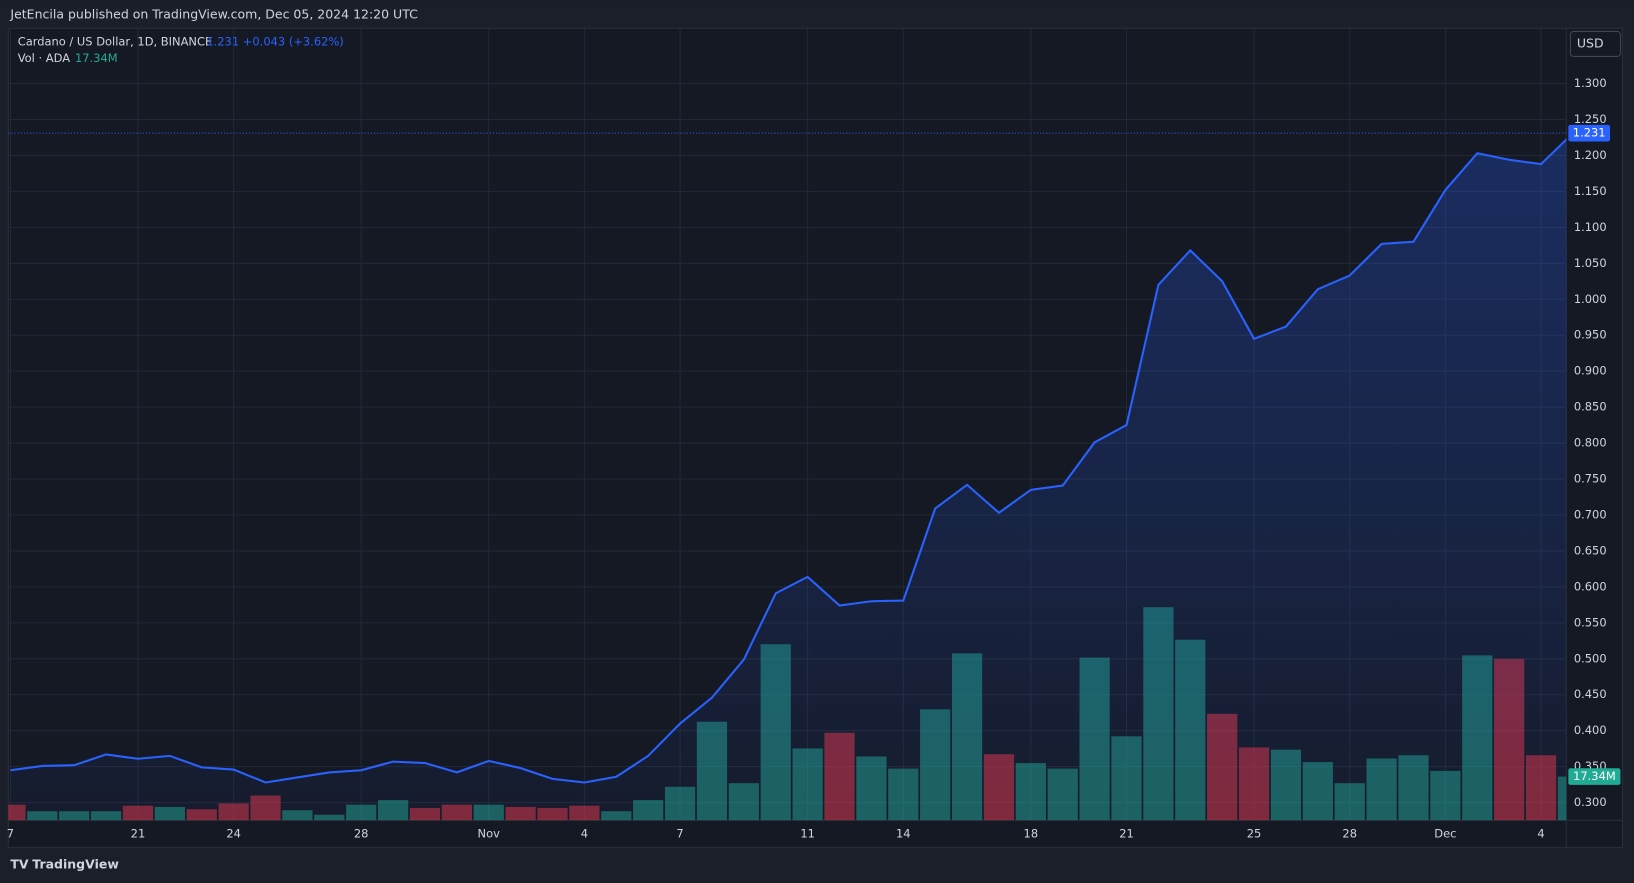 The image size is (1634, 883). What do you see at coordinates (903, 833) in the screenshot?
I see `x-tick-label: 14` at bounding box center [903, 833].